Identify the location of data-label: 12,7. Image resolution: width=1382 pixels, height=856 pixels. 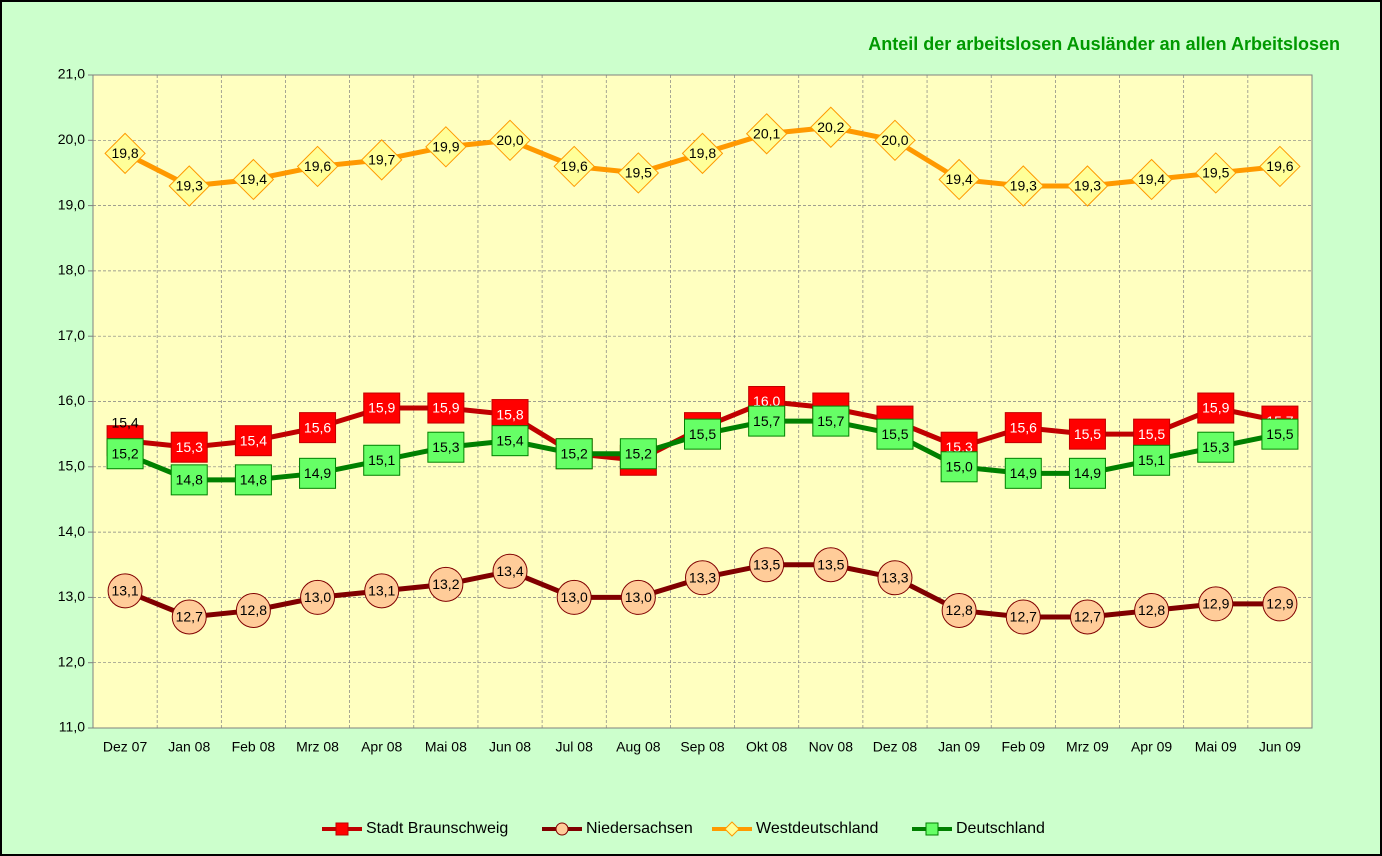
(189, 617).